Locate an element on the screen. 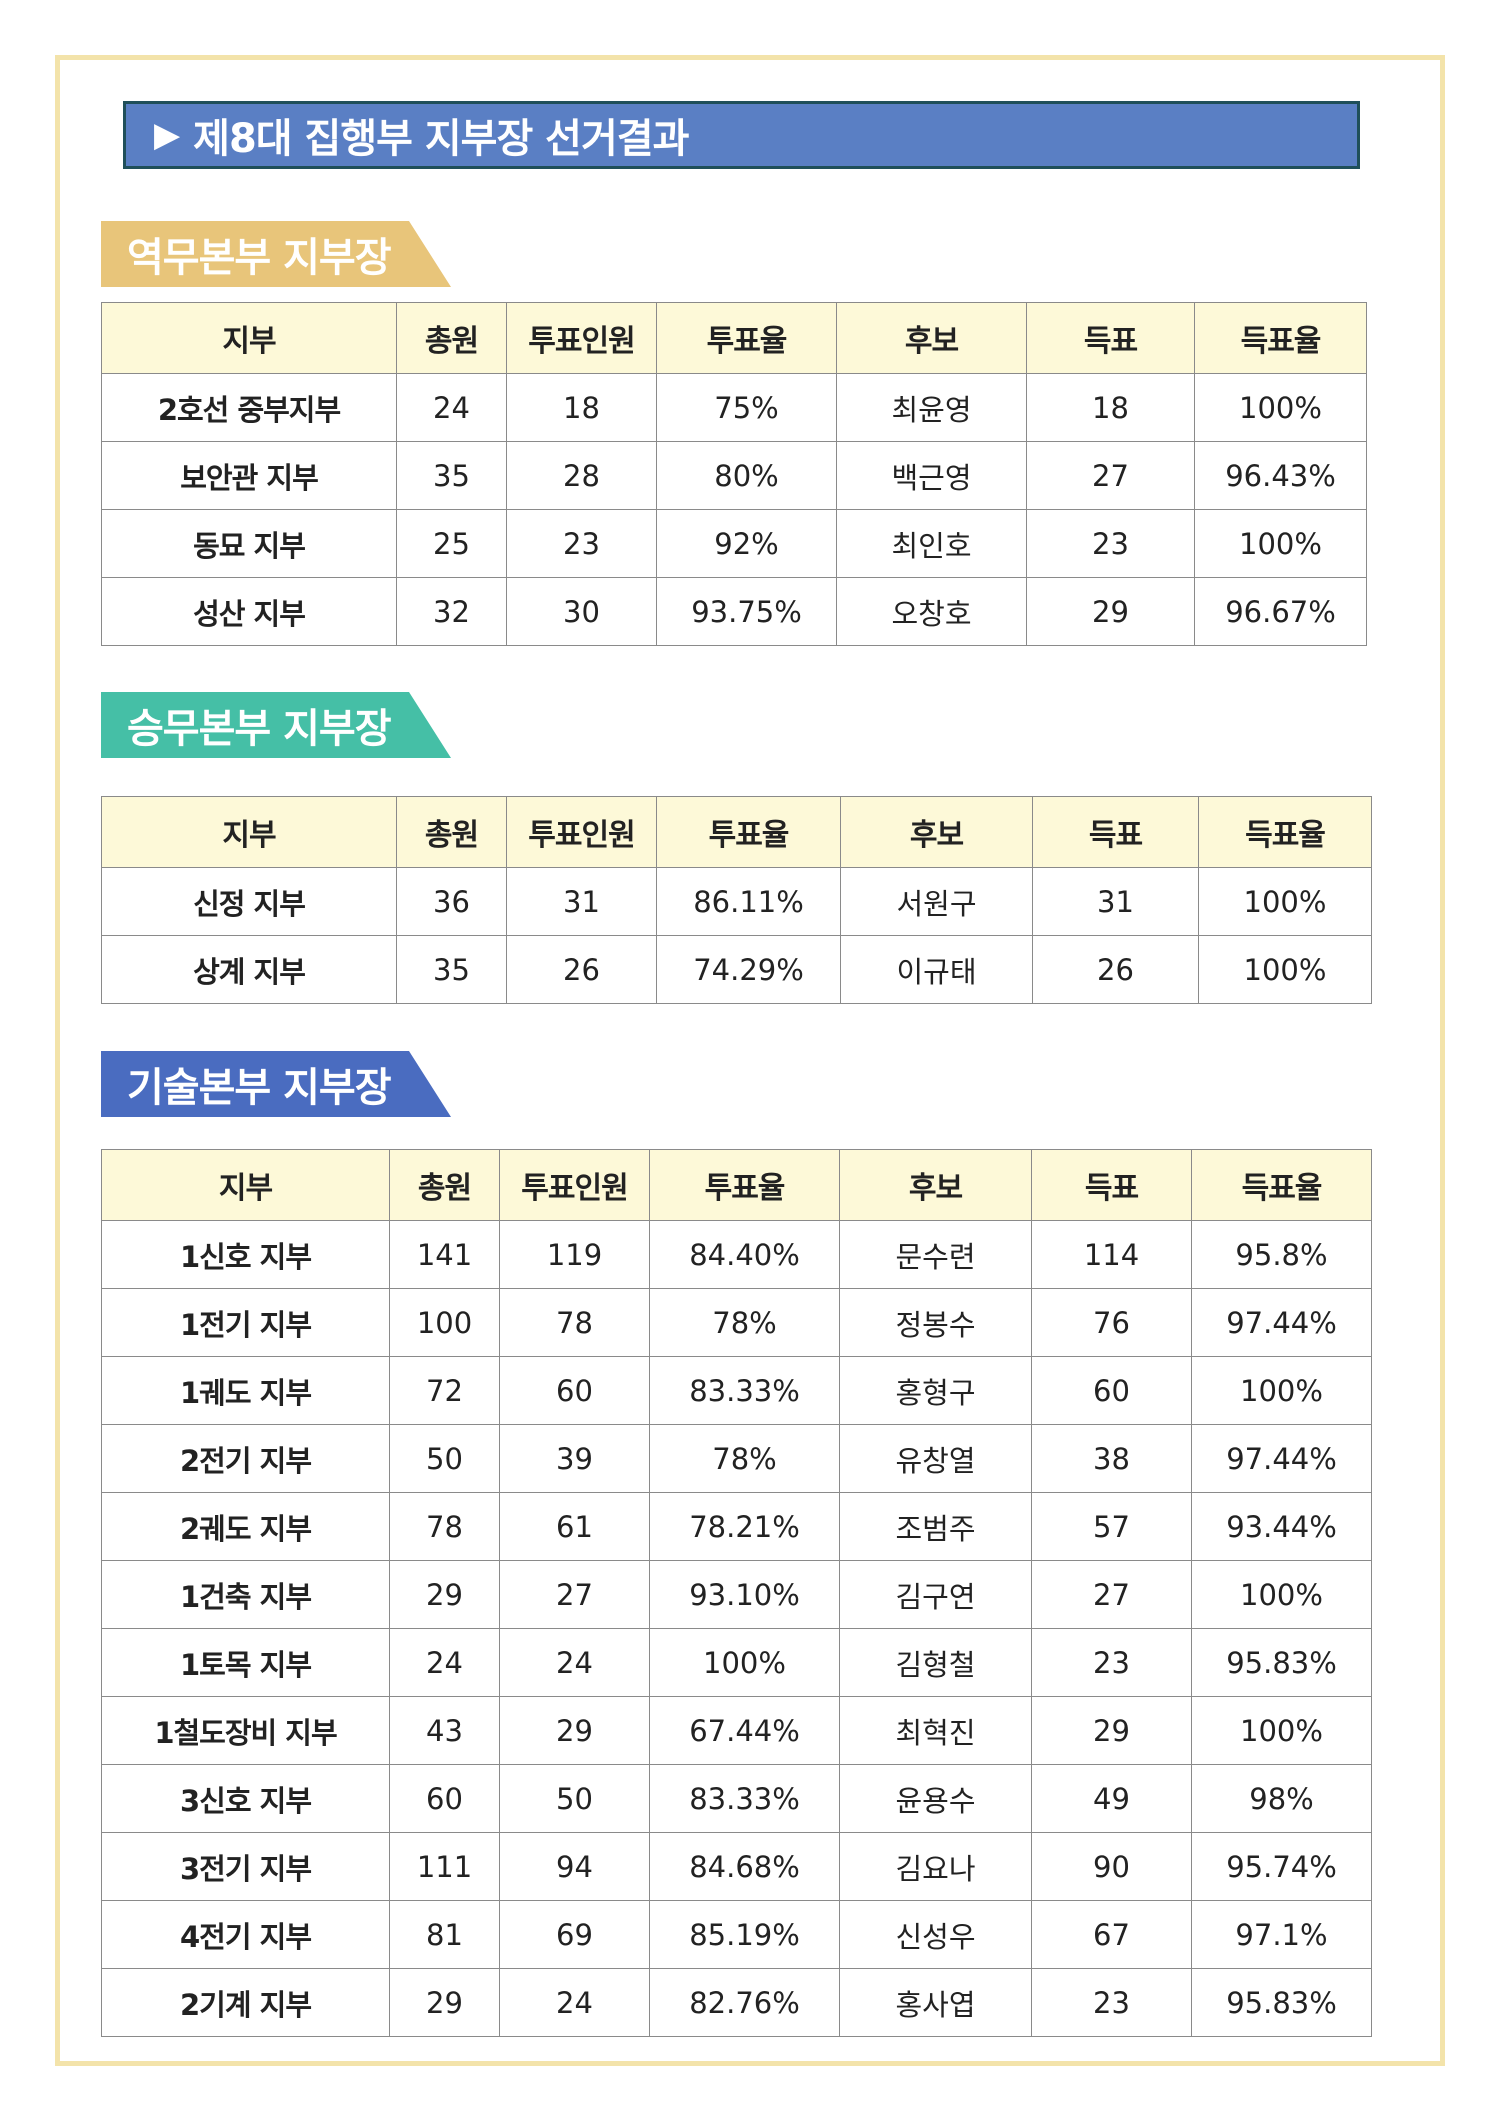 The image size is (1500, 2121). cell-votes: 38 is located at coordinates (1111, 1458).